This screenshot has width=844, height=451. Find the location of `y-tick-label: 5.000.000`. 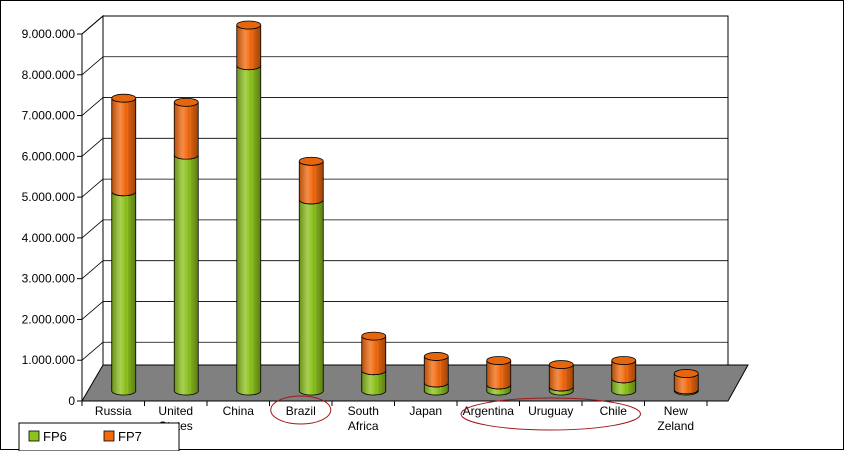

y-tick-label: 5.000.000 is located at coordinates (49, 197).